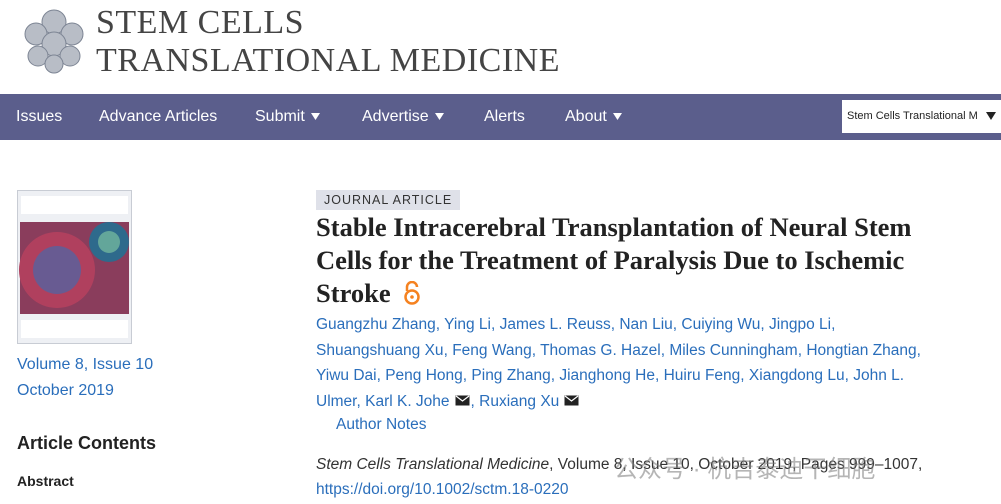 The image size is (1001, 504). I want to click on author: Jianghong He, so click(609, 375).